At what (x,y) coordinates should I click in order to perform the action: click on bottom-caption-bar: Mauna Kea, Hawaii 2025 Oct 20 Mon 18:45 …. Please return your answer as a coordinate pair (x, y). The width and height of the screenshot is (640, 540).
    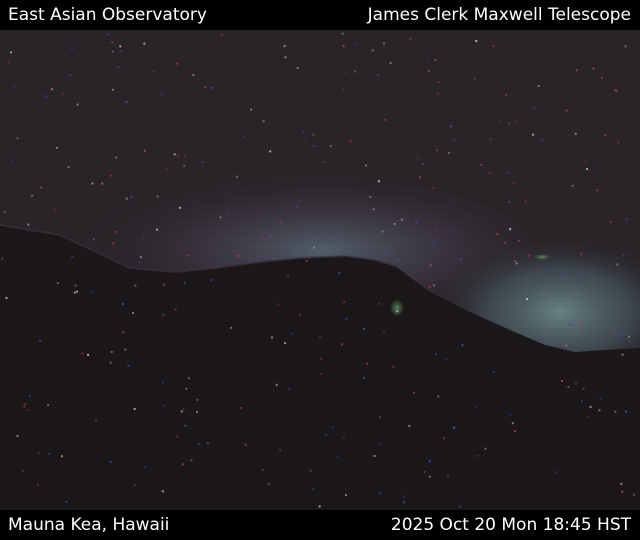
    Looking at the image, I should click on (320, 525).